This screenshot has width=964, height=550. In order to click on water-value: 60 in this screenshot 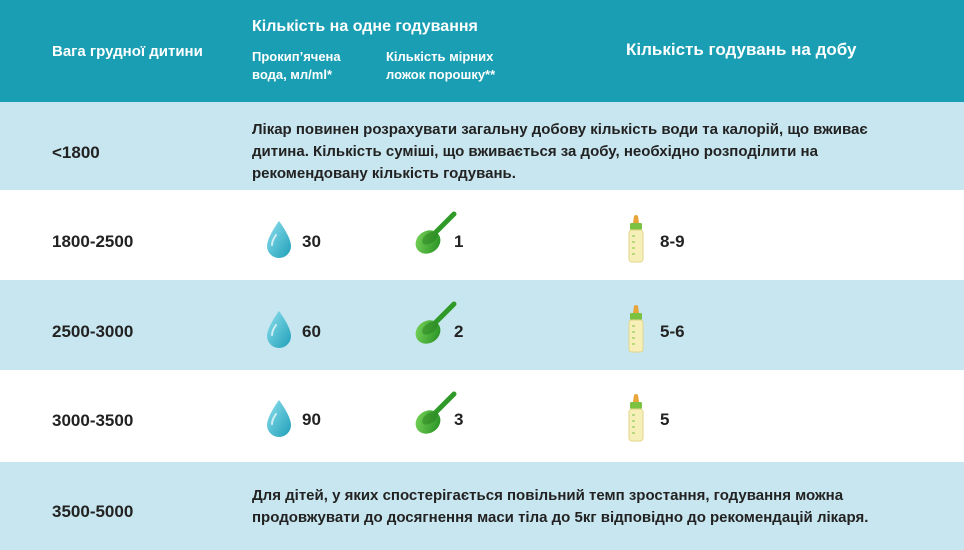, I will do `click(311, 331)`.